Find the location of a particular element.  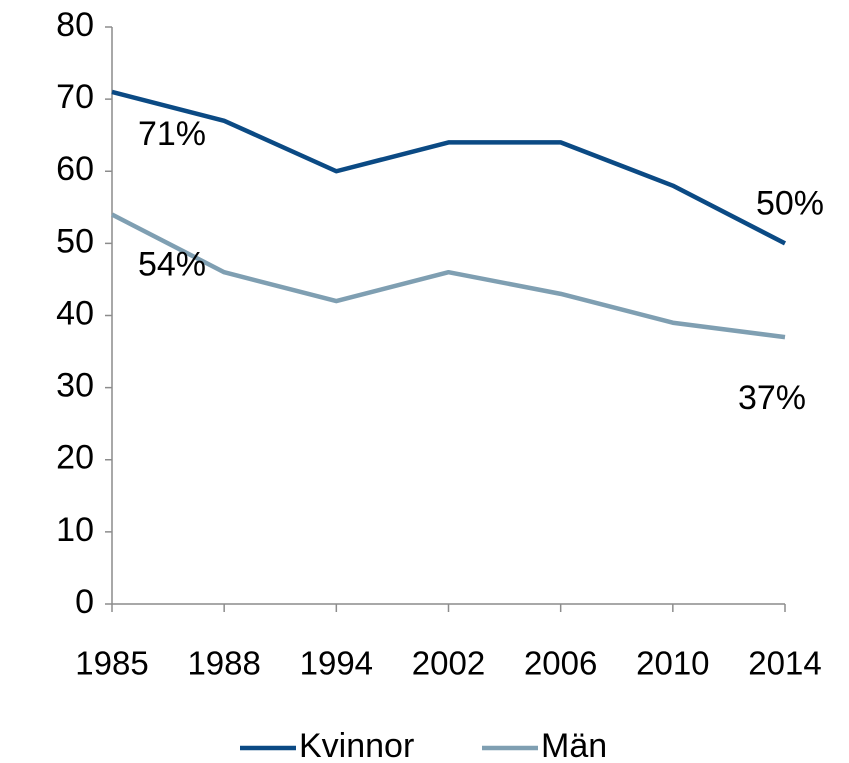

line is located at coordinates (448, 276).